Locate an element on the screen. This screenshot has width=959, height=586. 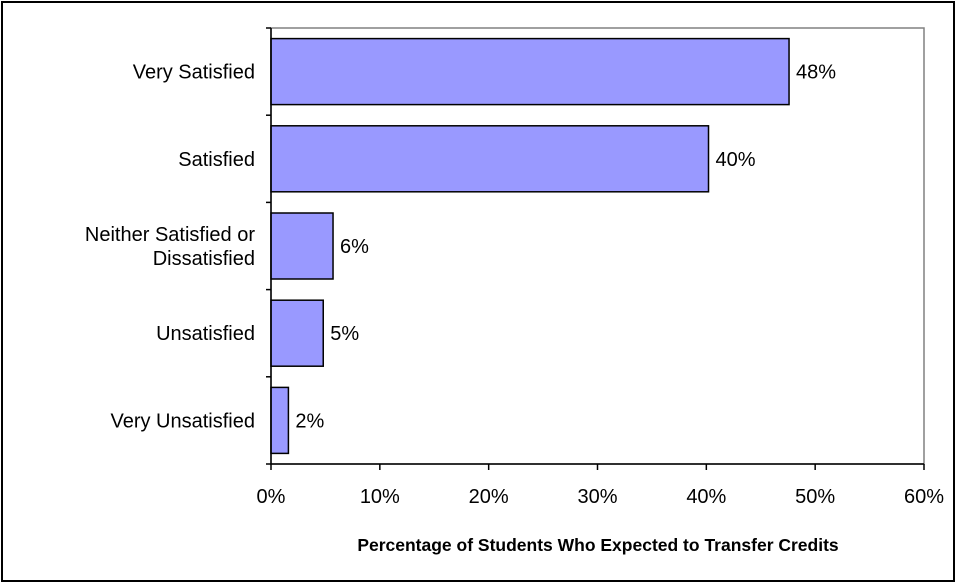
category-label: Unsatisfied is located at coordinates (205, 334).